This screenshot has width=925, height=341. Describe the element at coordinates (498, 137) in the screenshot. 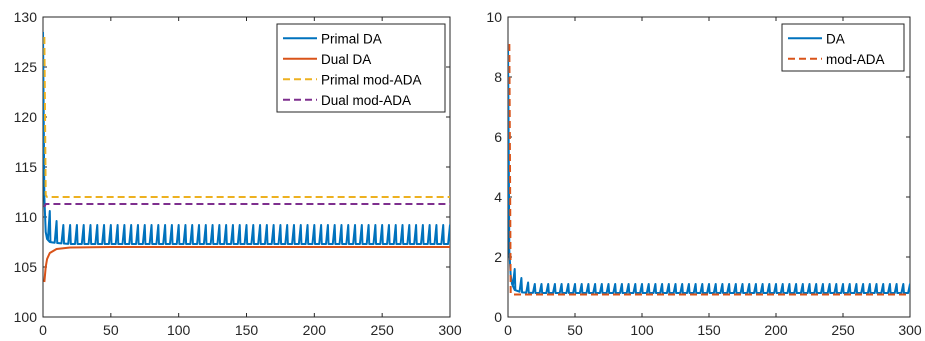

I see `y-tick-label: 6` at that location.